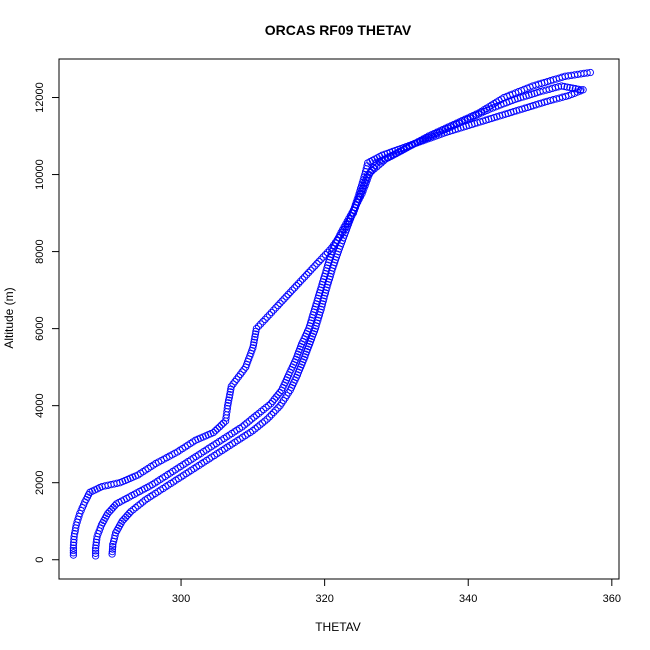 This screenshot has width=650, height=650. What do you see at coordinates (40, 97) in the screenshot?
I see `y-tick-label: 12000` at bounding box center [40, 97].